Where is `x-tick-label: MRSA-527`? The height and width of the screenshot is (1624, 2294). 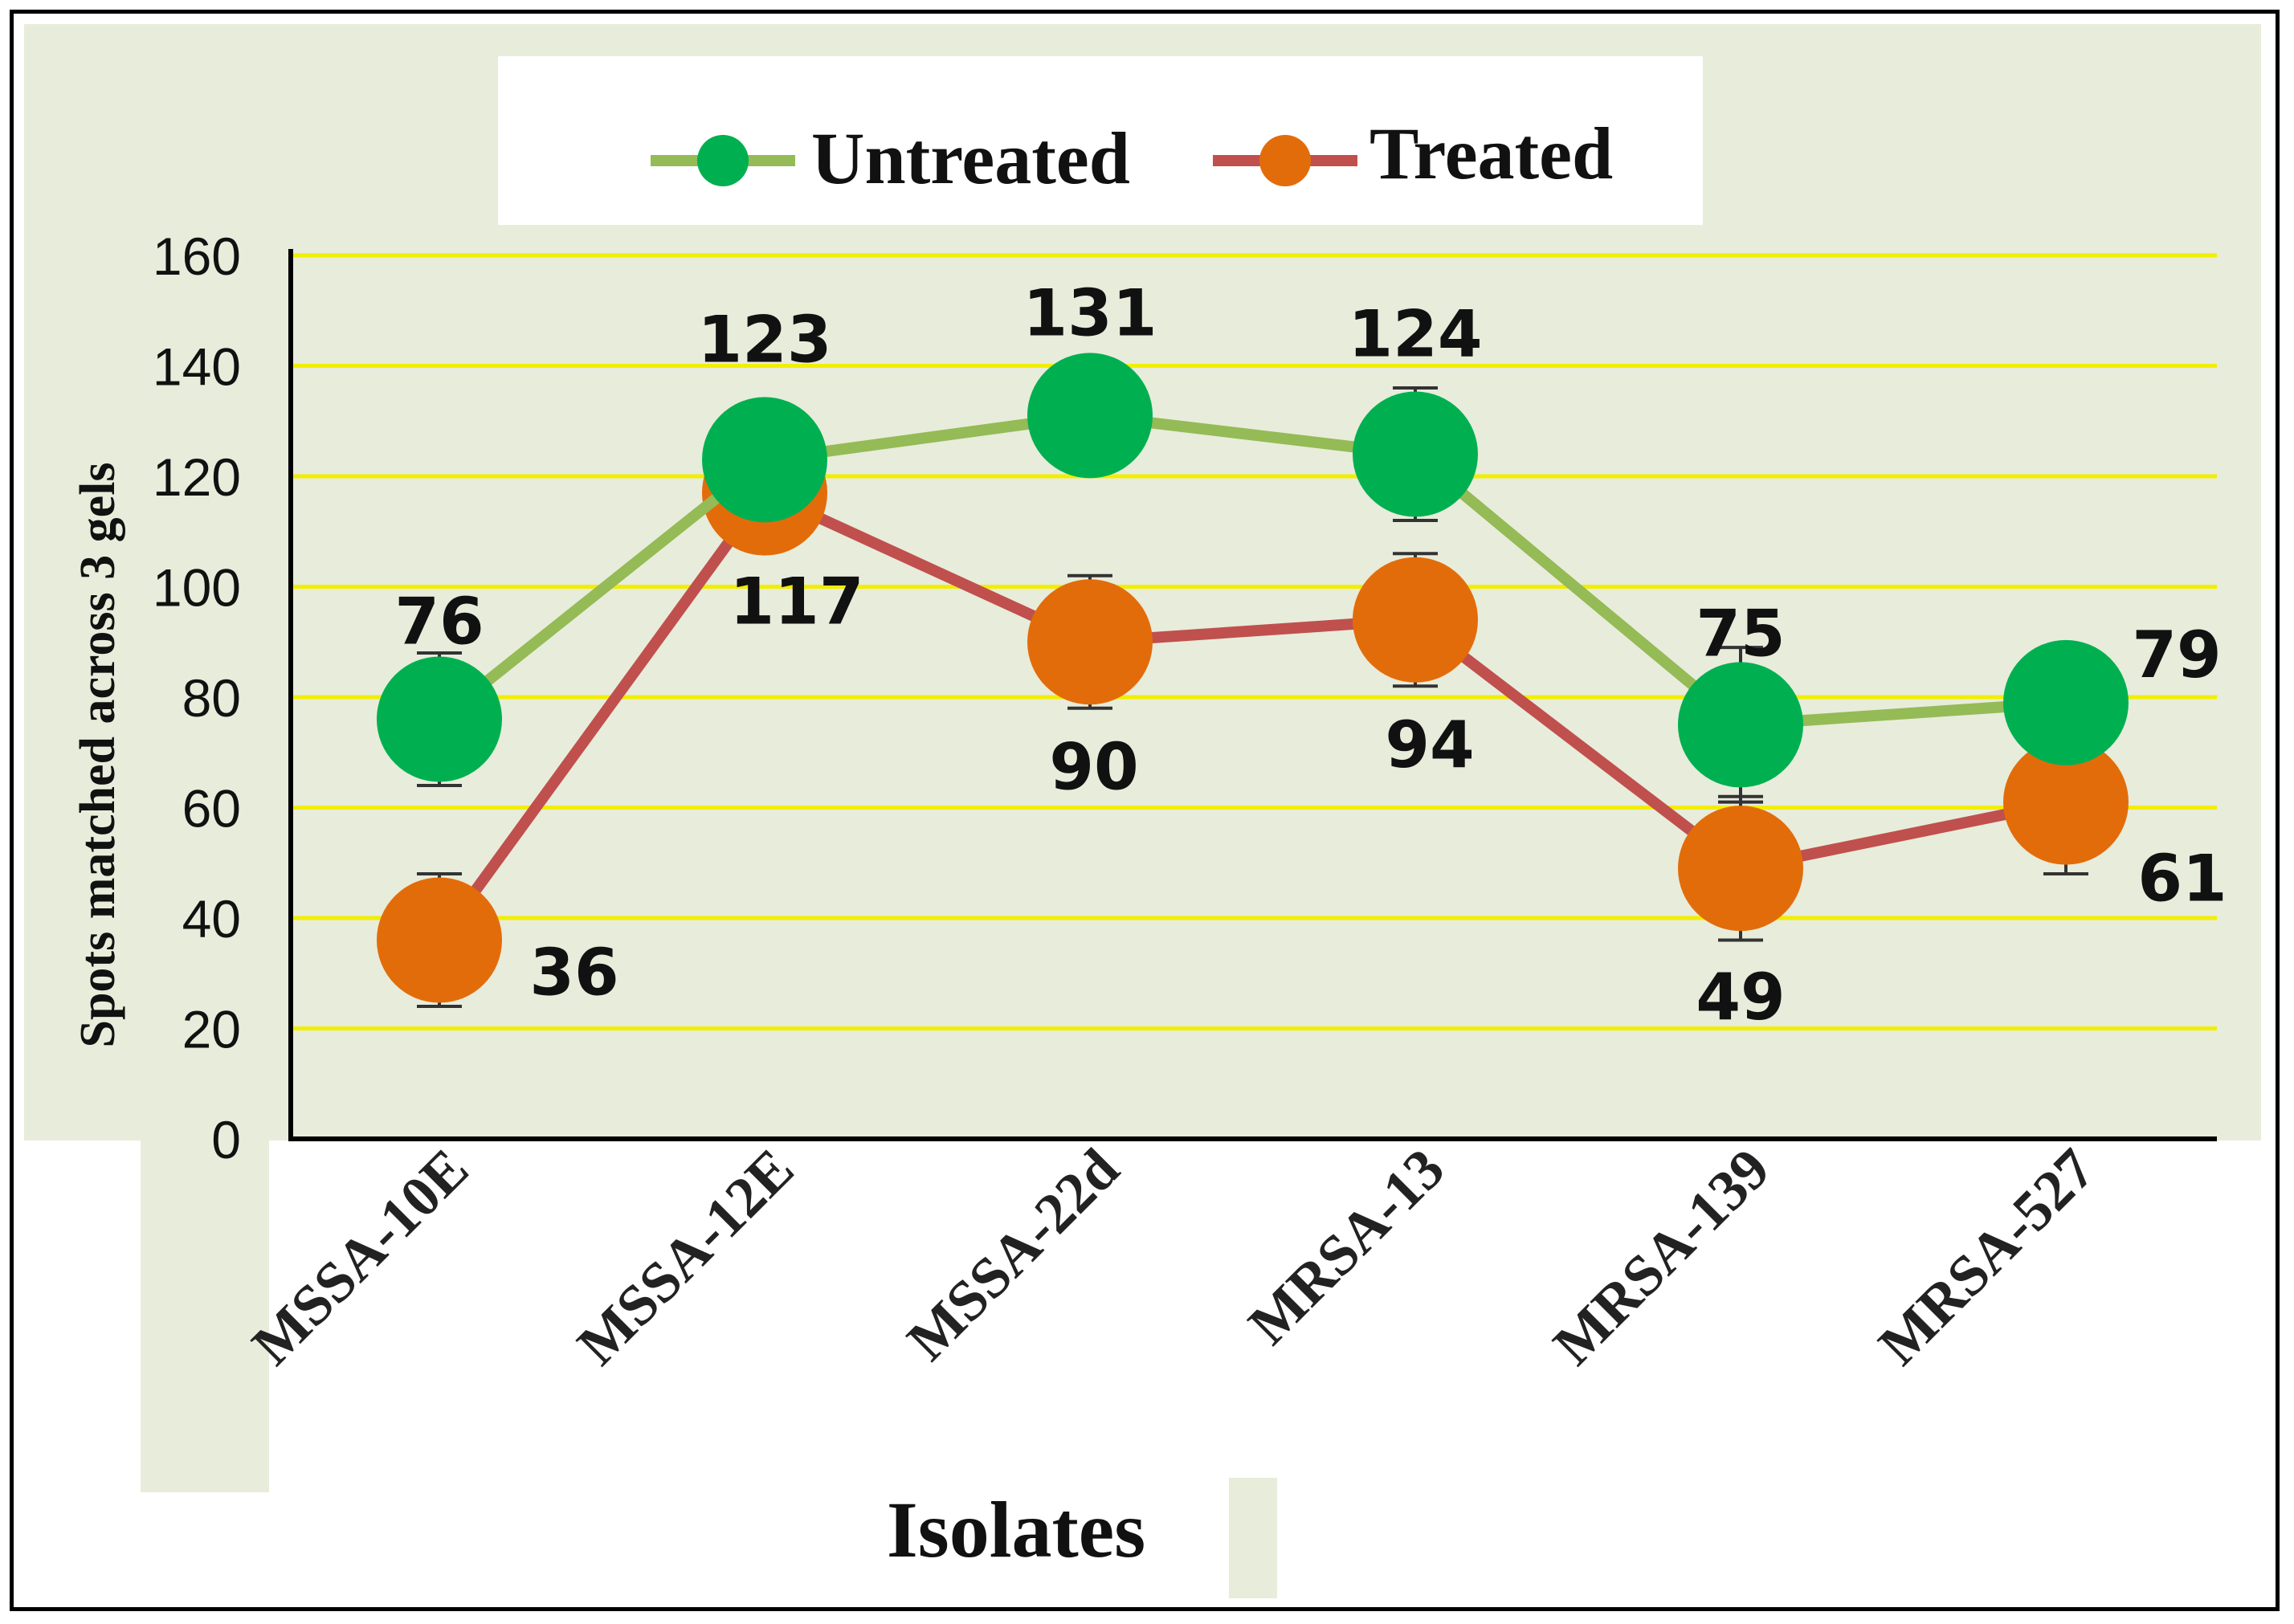 x-tick-label: MRSA-527 is located at coordinates (1987, 1256).